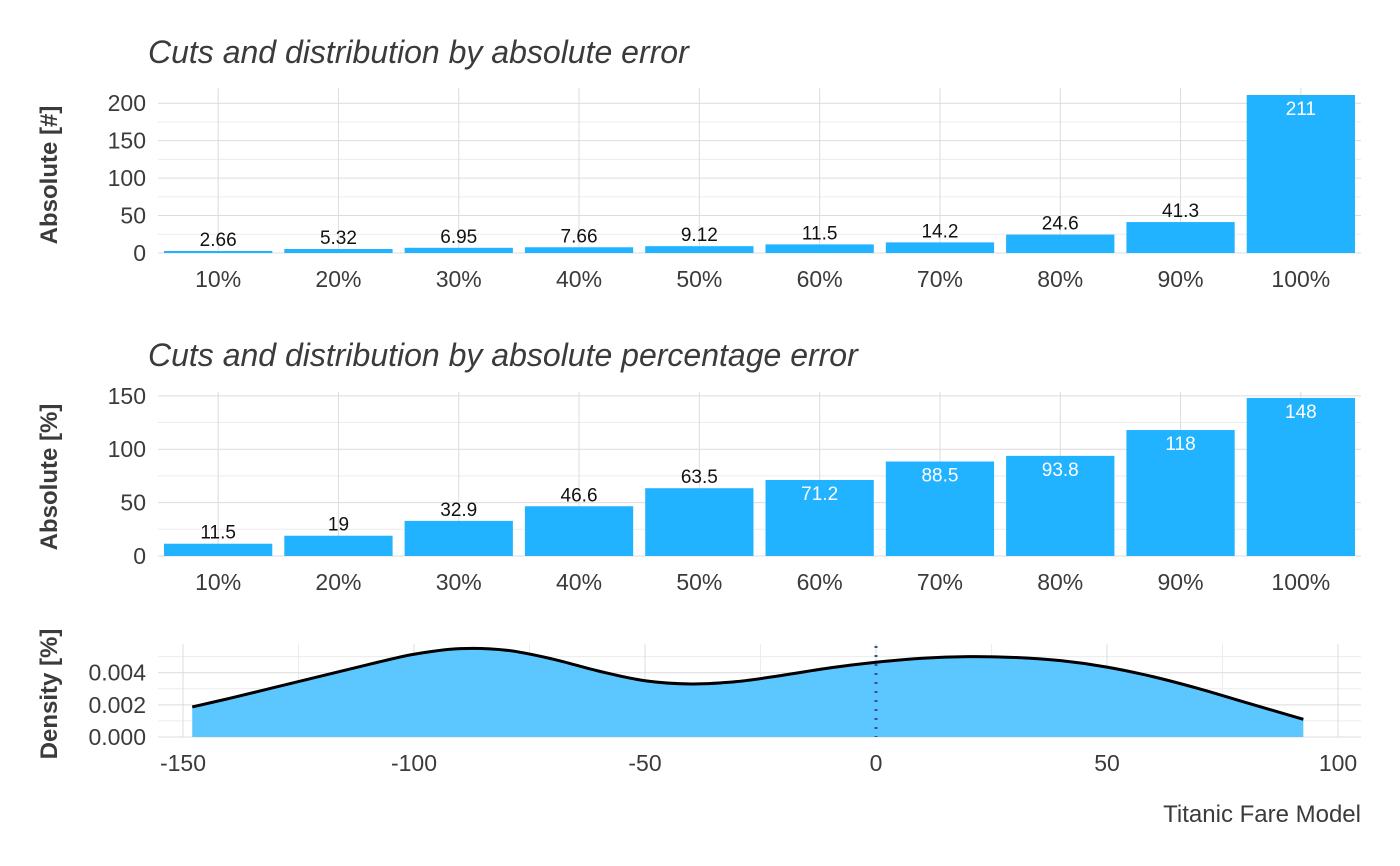 The width and height of the screenshot is (1400, 866). I want to click on bar-data-label: 2.66, so click(218, 240).